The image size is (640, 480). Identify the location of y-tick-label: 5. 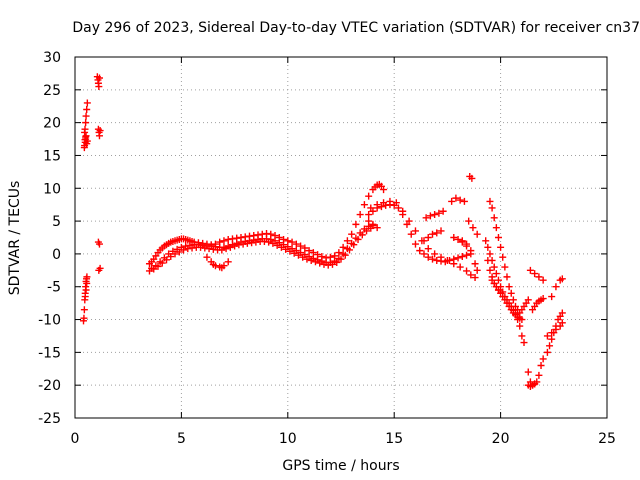
(56, 222).